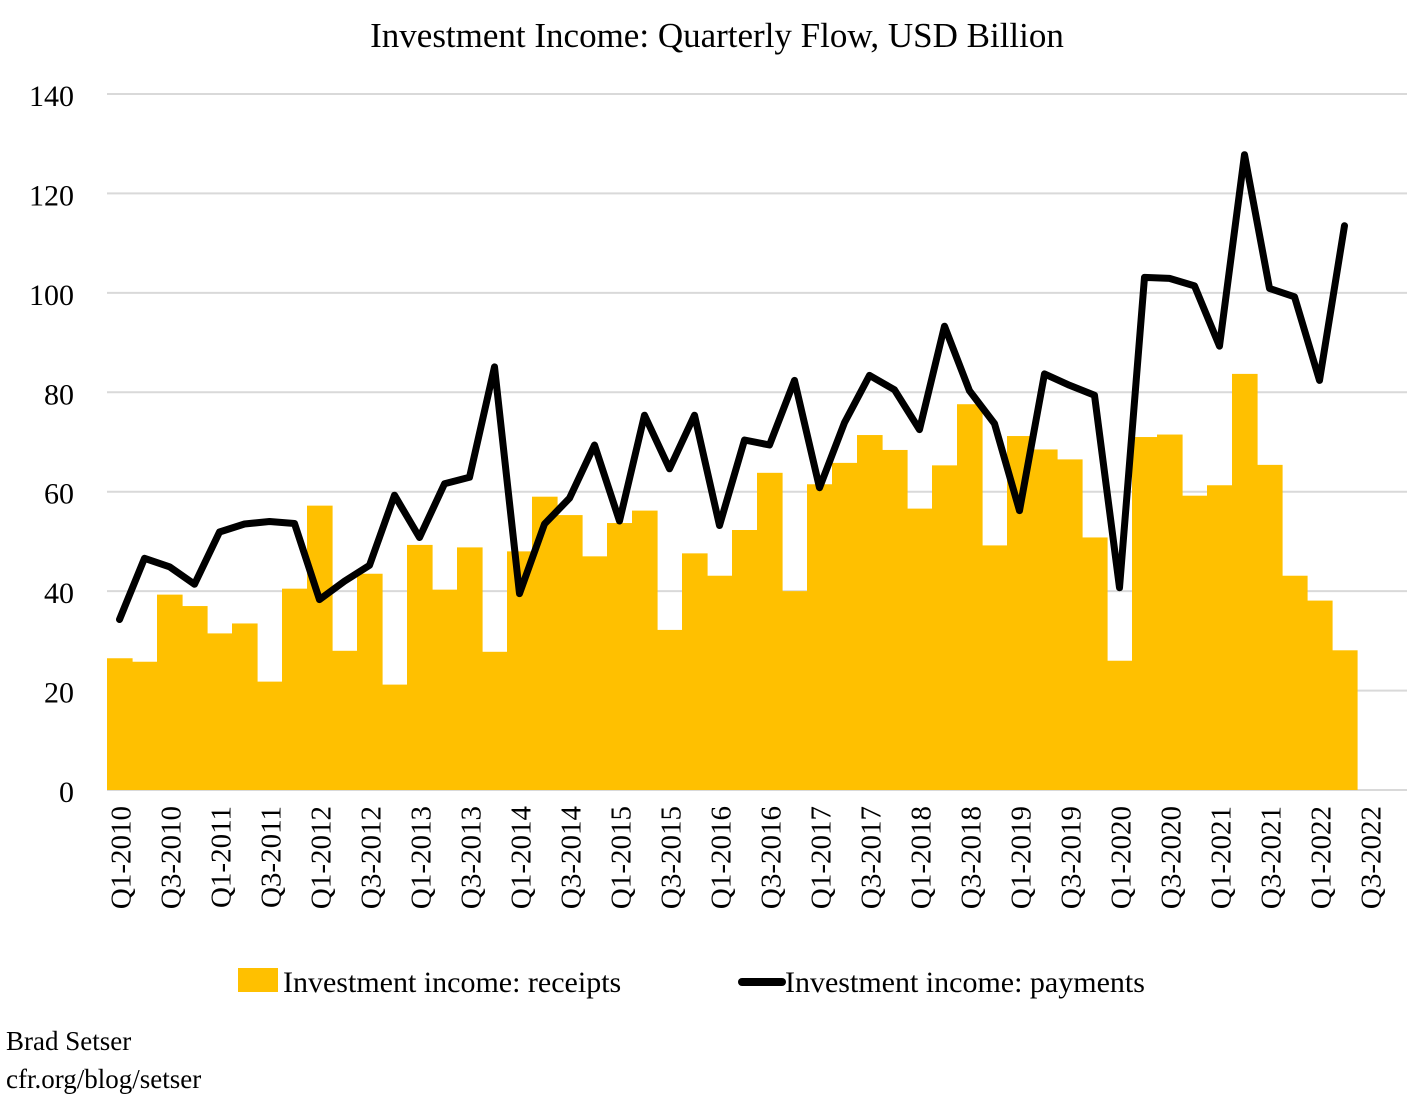 Image resolution: width=1424 pixels, height=1102 pixels. I want to click on y-tick-label: 0, so click(66, 792).